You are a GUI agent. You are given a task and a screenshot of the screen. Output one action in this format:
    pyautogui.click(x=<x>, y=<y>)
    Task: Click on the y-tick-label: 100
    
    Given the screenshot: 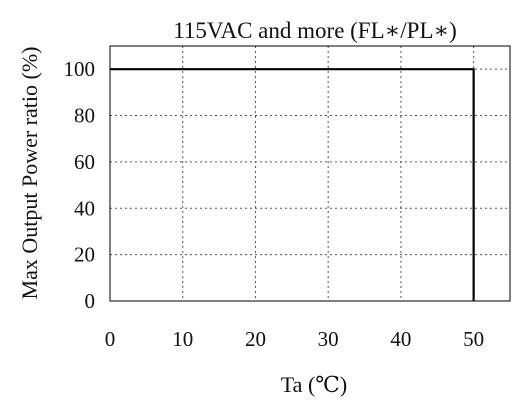 What is the action you would take?
    pyautogui.click(x=80, y=69)
    